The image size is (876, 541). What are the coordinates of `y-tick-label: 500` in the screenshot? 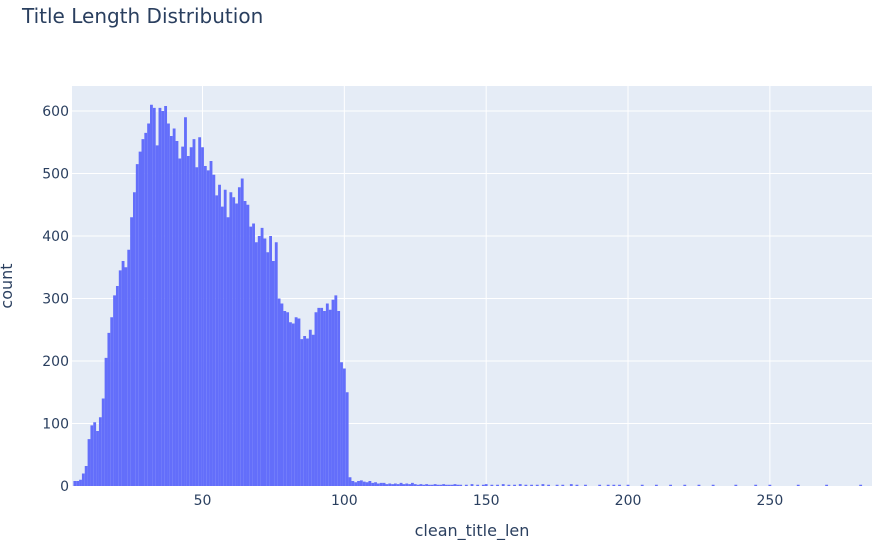 It's located at (55, 175).